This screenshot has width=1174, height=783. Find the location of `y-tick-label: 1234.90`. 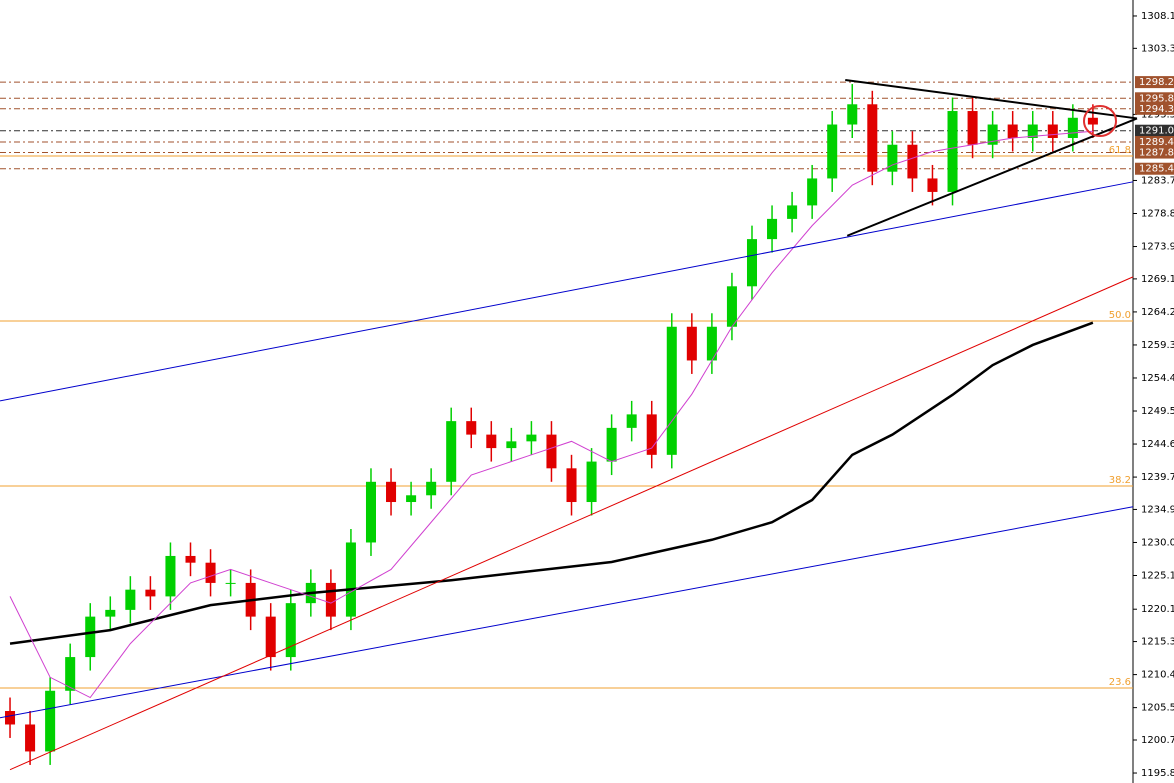

y-tick-label: 1234.90 is located at coordinates (1157, 509).